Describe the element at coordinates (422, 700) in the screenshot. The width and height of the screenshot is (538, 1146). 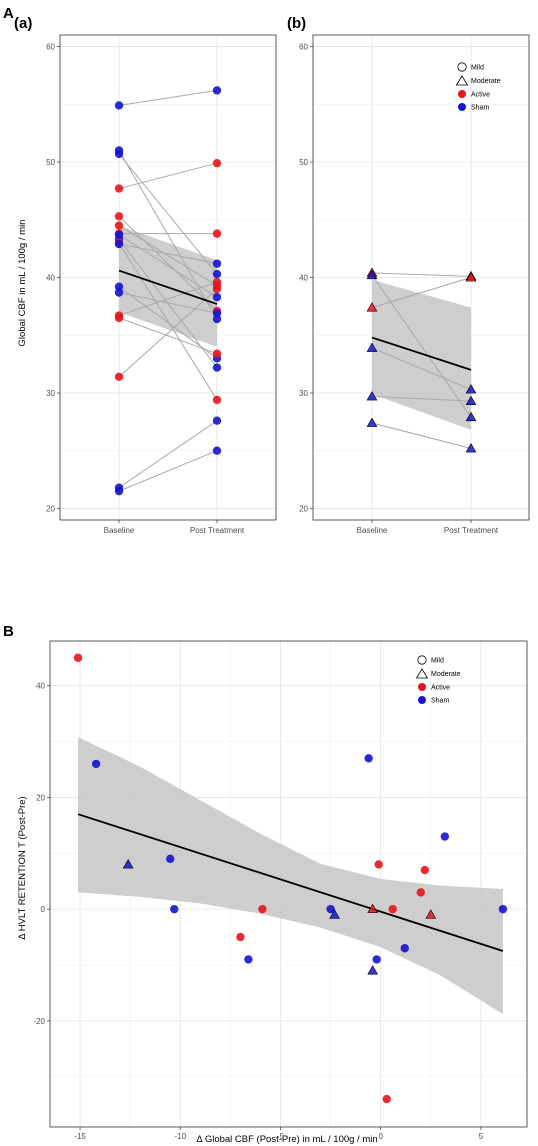
I see `legend-sham-icon` at that location.